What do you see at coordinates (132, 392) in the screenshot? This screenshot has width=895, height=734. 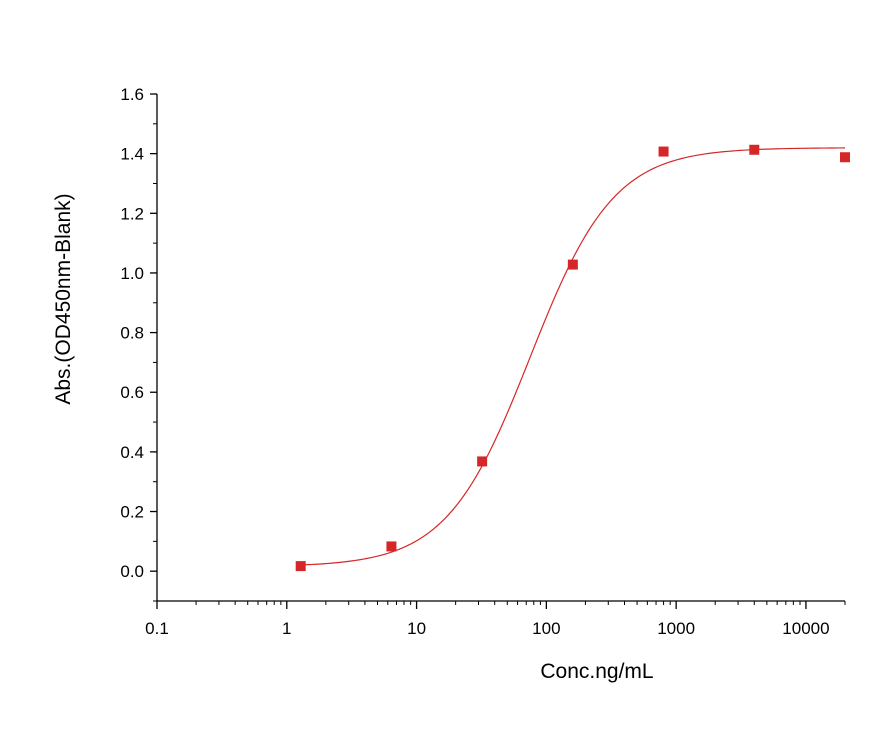 I see `y-tick-label: 0.6` at bounding box center [132, 392].